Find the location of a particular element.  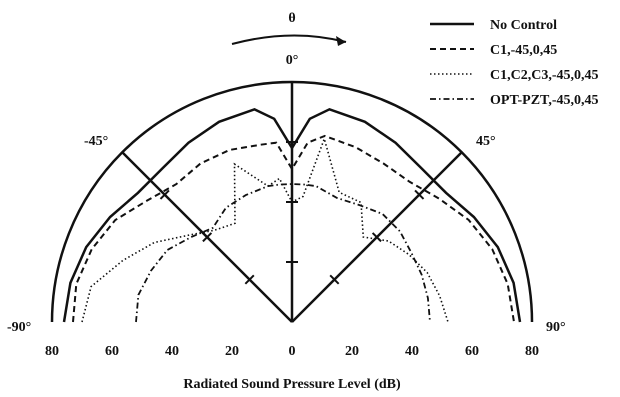

radial-tick-3: 20 is located at coordinates (232, 351).